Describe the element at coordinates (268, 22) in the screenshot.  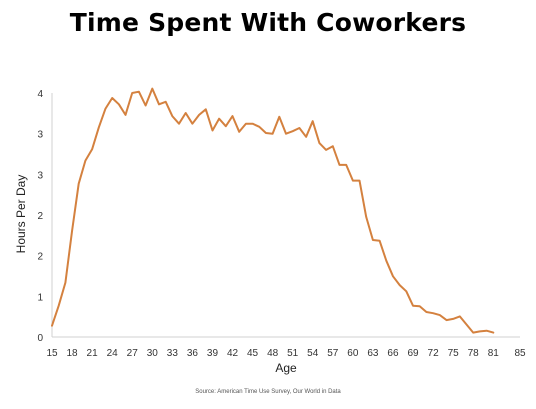
I see `chart-title: Time Spent With Coworkers` at that location.